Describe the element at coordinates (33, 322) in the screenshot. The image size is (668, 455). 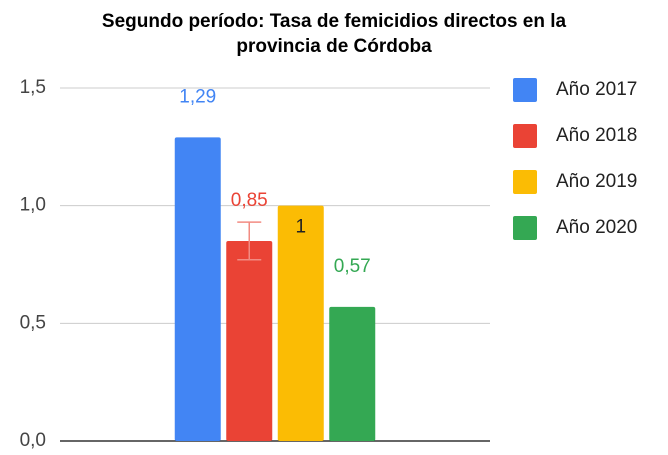
I see `y-tick-label: 0,5` at that location.